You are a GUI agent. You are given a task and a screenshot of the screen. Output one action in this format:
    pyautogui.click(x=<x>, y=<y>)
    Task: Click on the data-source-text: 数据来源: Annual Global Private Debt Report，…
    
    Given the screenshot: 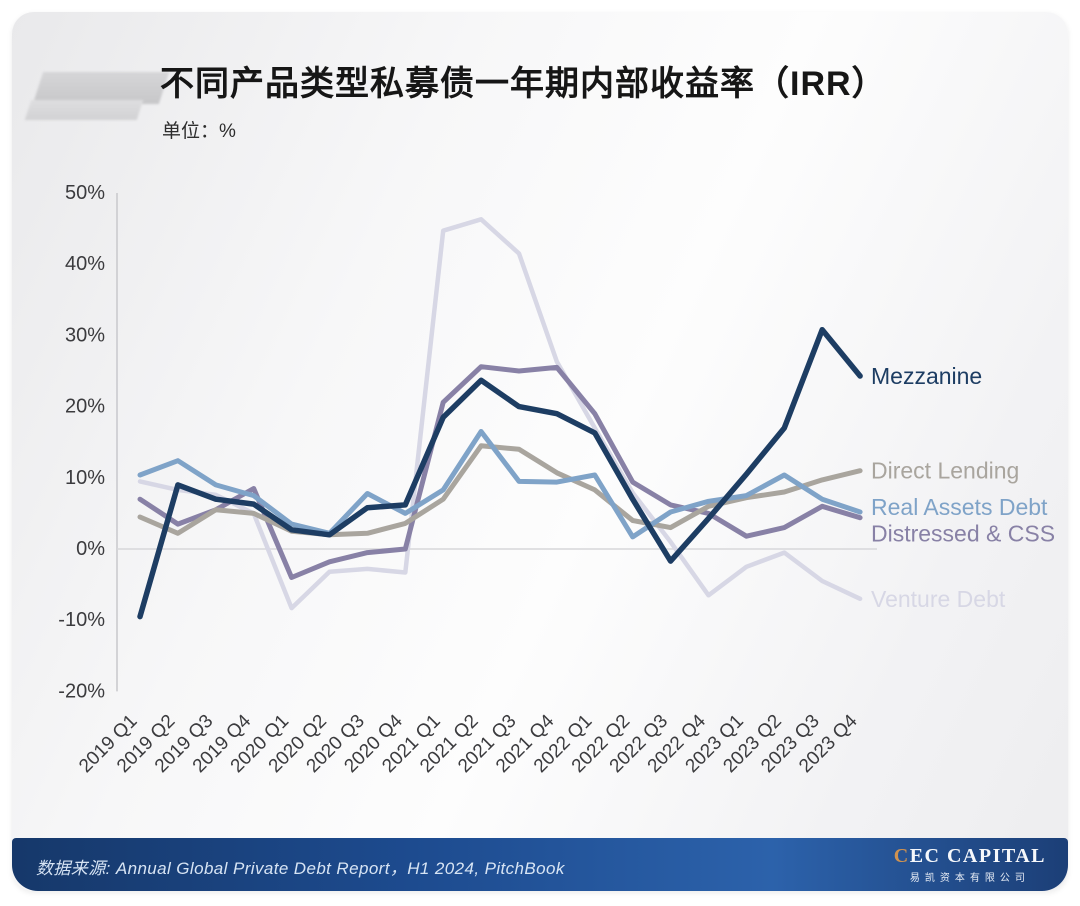 What is the action you would take?
    pyautogui.click(x=300, y=868)
    